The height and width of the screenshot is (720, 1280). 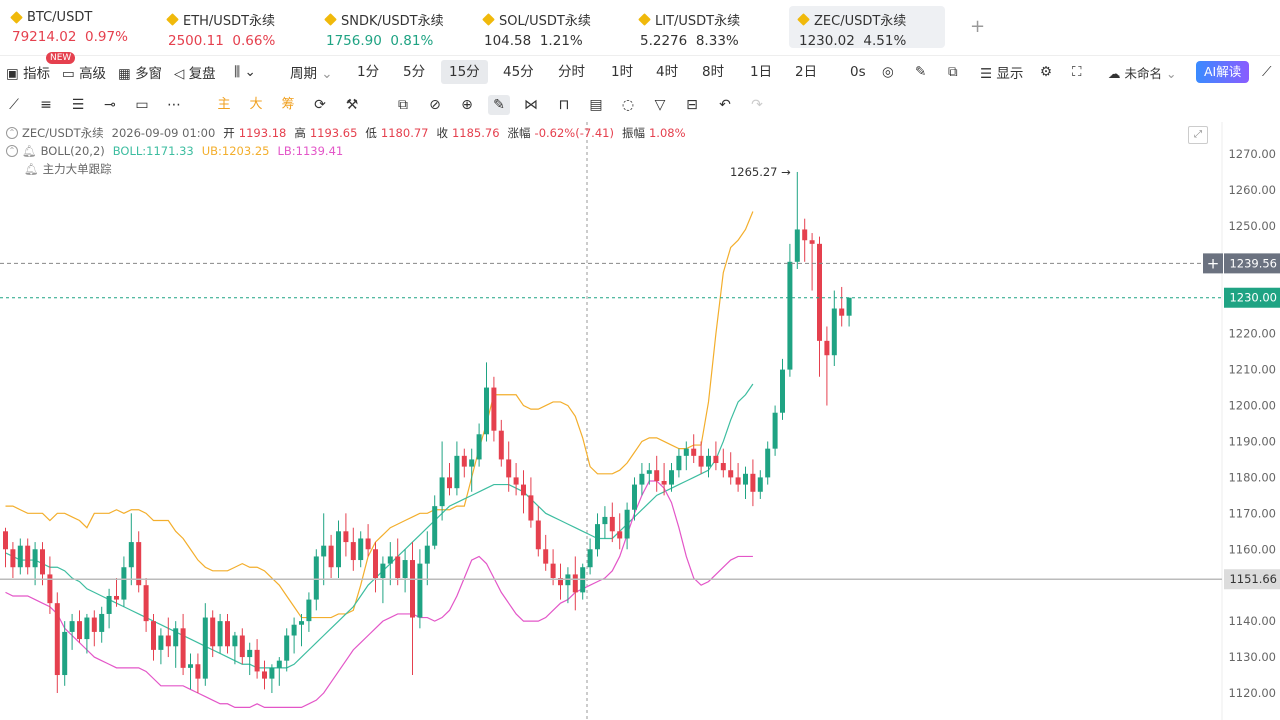 What do you see at coordinates (31, 169) in the screenshot?
I see `bell-icon: 🔔︎` at bounding box center [31, 169].